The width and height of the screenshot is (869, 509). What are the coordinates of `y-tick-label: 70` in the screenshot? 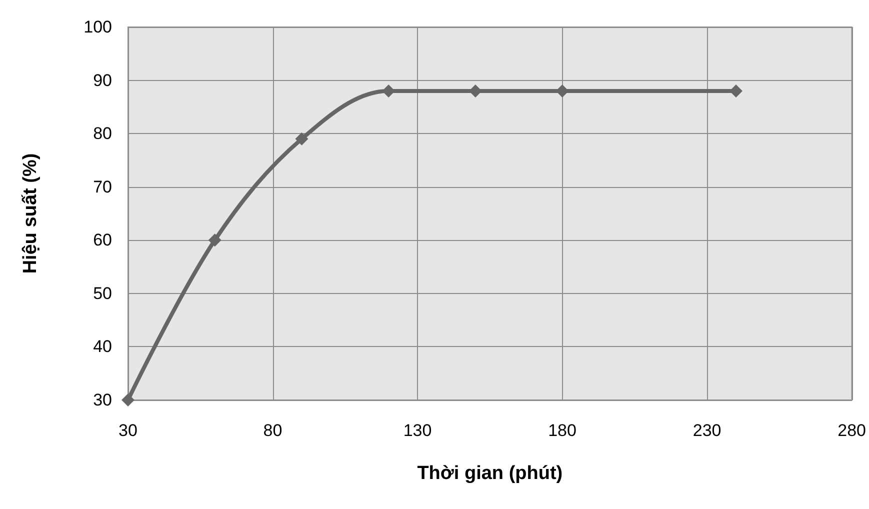 It's located at (102, 186).